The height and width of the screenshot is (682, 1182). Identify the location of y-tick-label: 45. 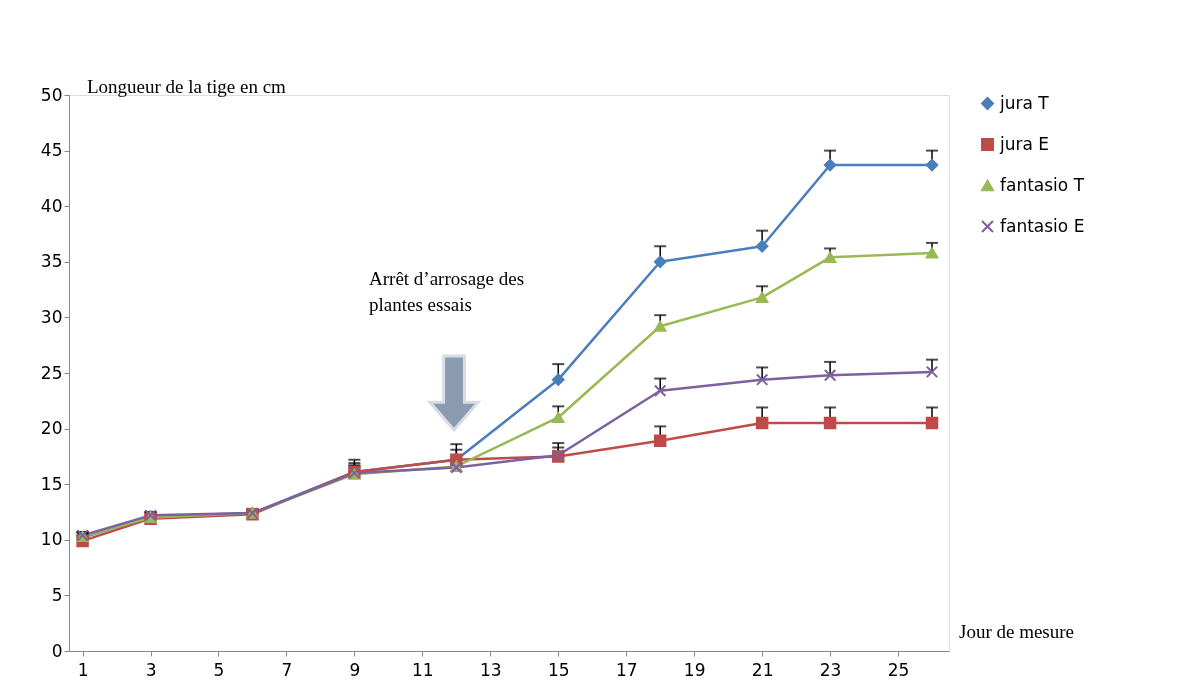
(51, 150).